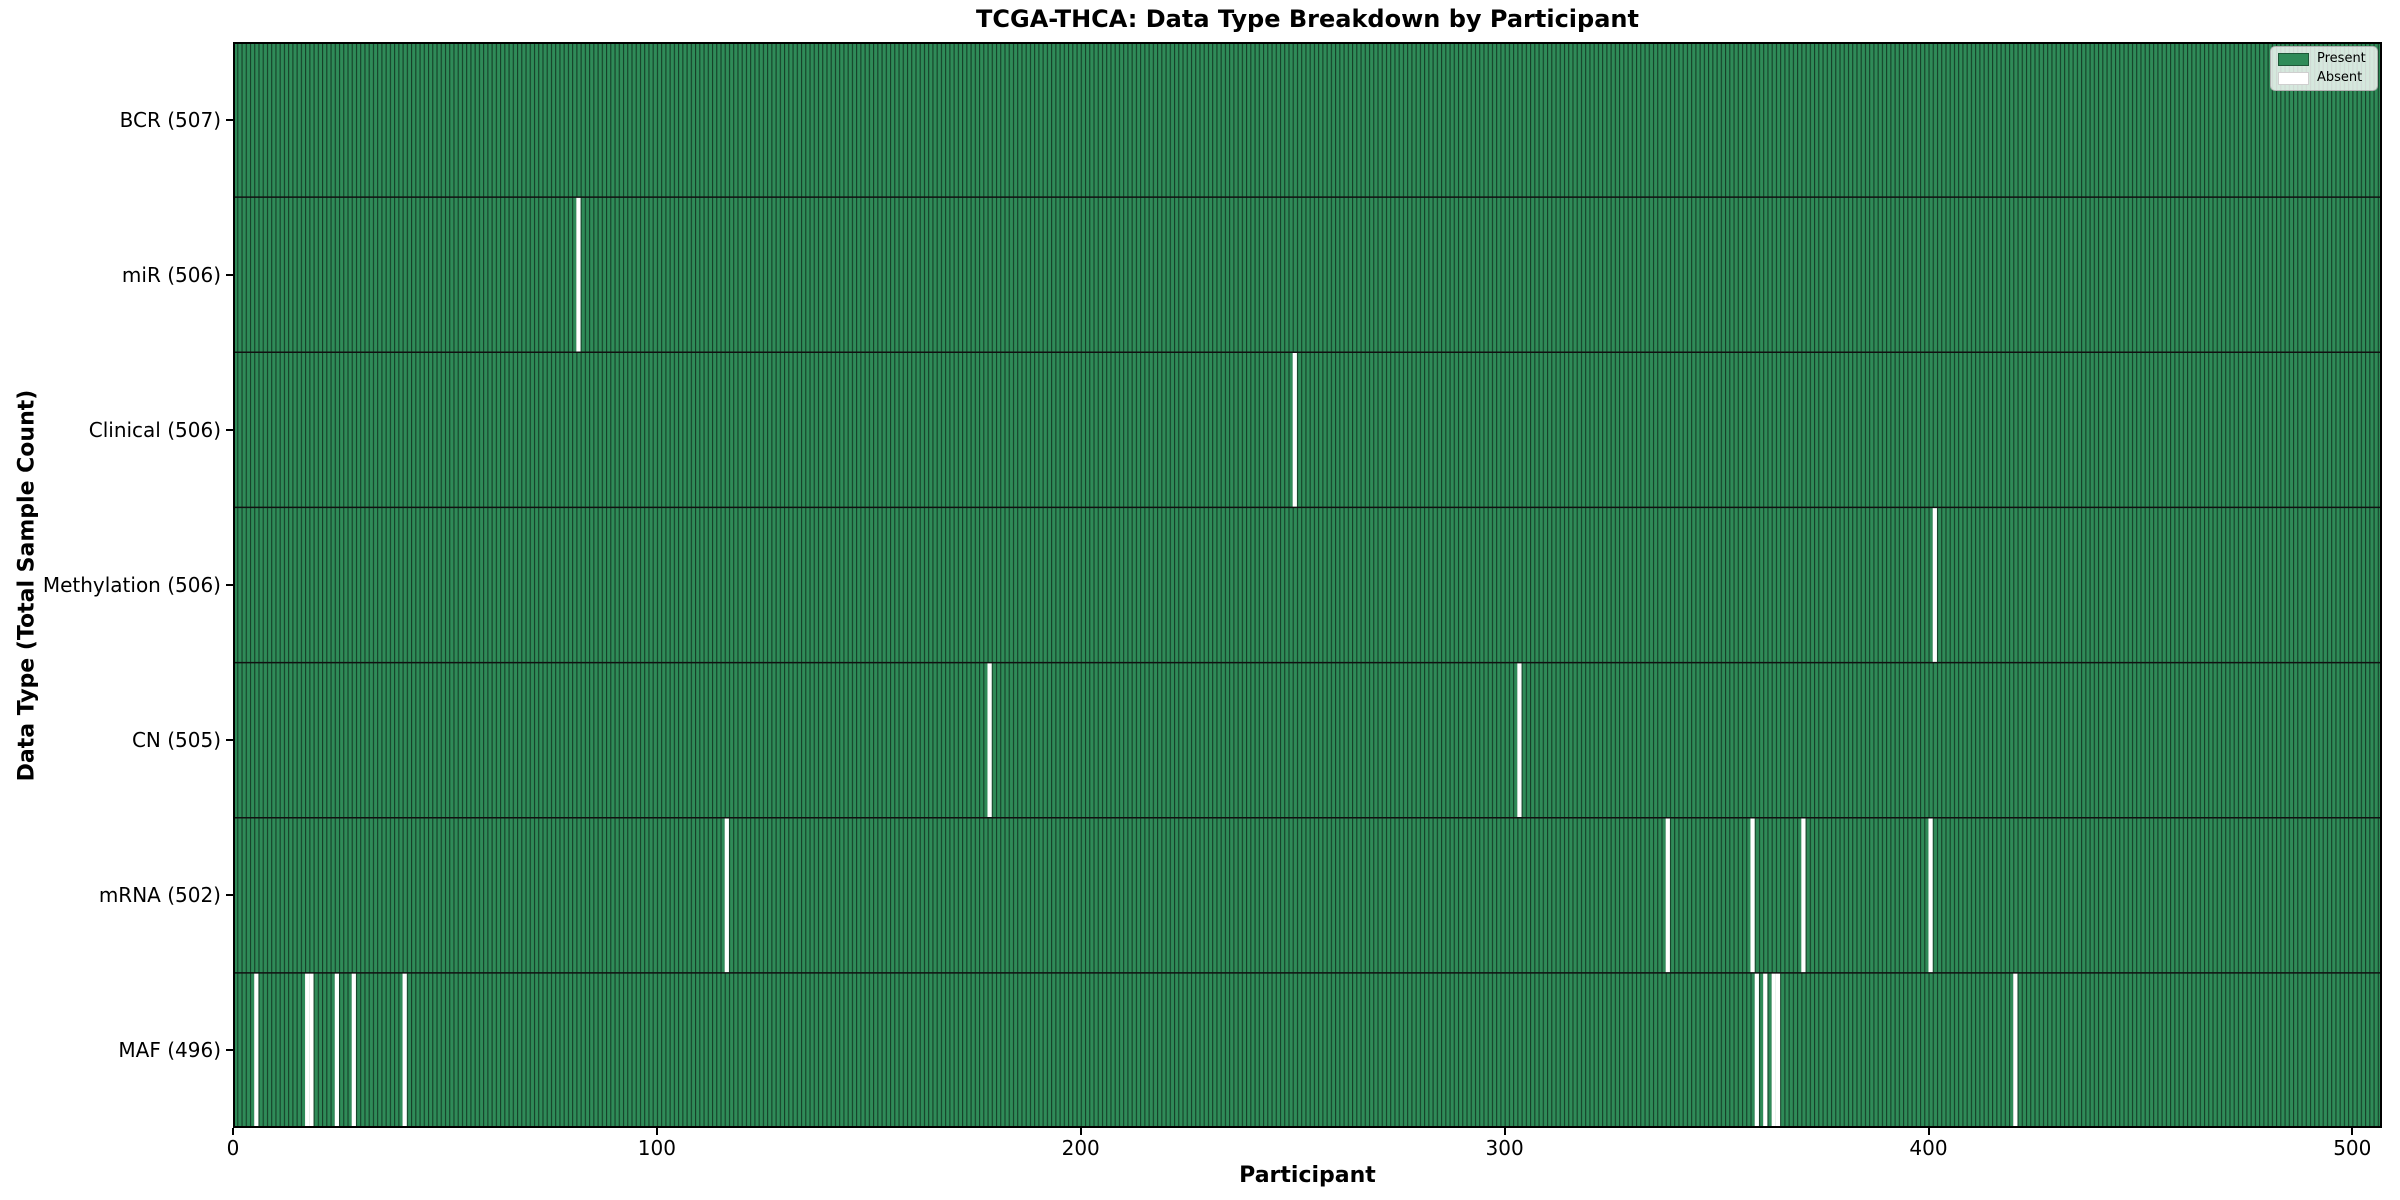 This screenshot has width=2400, height=1200. Describe the element at coordinates (171, 274) in the screenshot. I see `y-tick-label-miR: miR (506)` at that location.